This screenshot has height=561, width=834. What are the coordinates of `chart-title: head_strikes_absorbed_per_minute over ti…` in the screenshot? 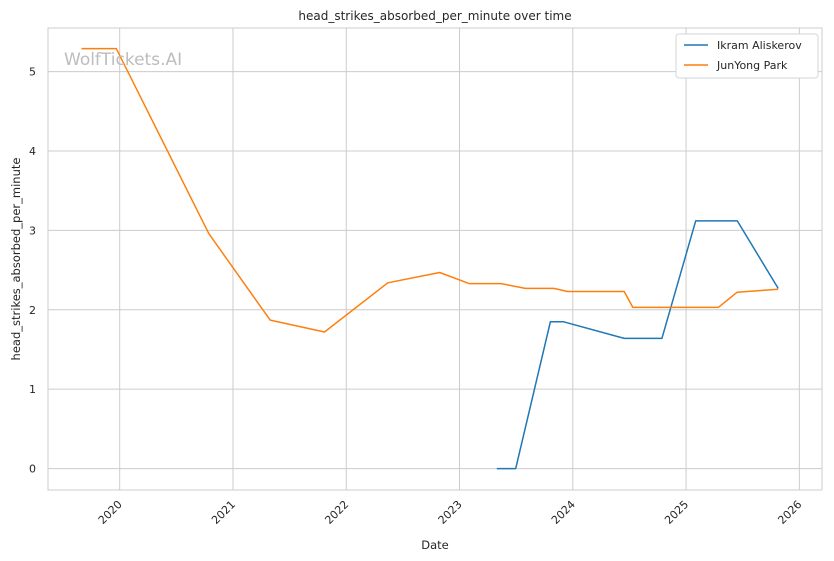 It's located at (434, 16).